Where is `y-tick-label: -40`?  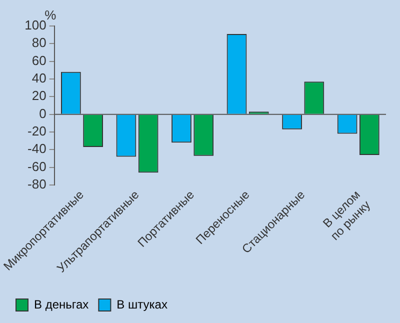 y-tick-label: -40 is located at coordinates (37, 148).